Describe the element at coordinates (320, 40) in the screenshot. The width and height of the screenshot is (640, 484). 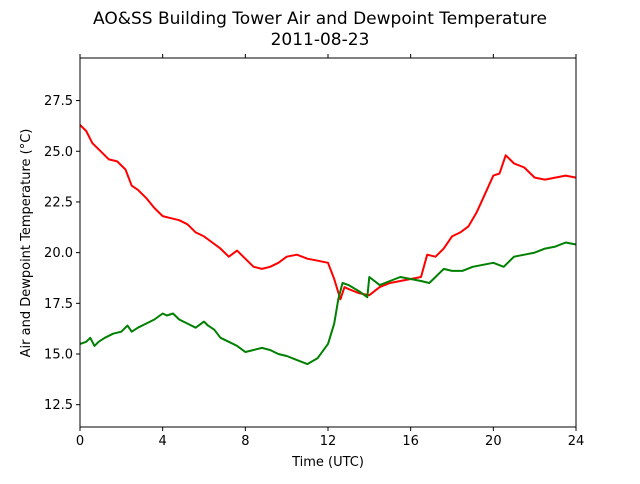
I see `chart-subtitle: 2011-08-23` at that location.